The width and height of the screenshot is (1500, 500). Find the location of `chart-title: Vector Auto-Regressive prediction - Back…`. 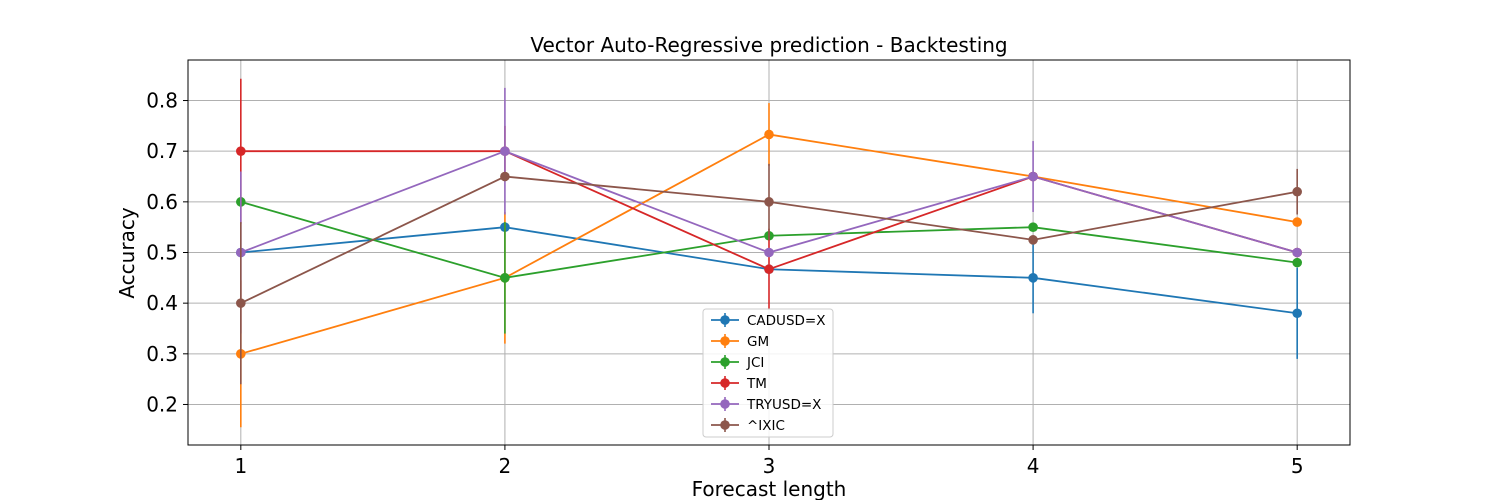

chart-title: Vector Auto-Regressive prediction - Back… is located at coordinates (768, 45).